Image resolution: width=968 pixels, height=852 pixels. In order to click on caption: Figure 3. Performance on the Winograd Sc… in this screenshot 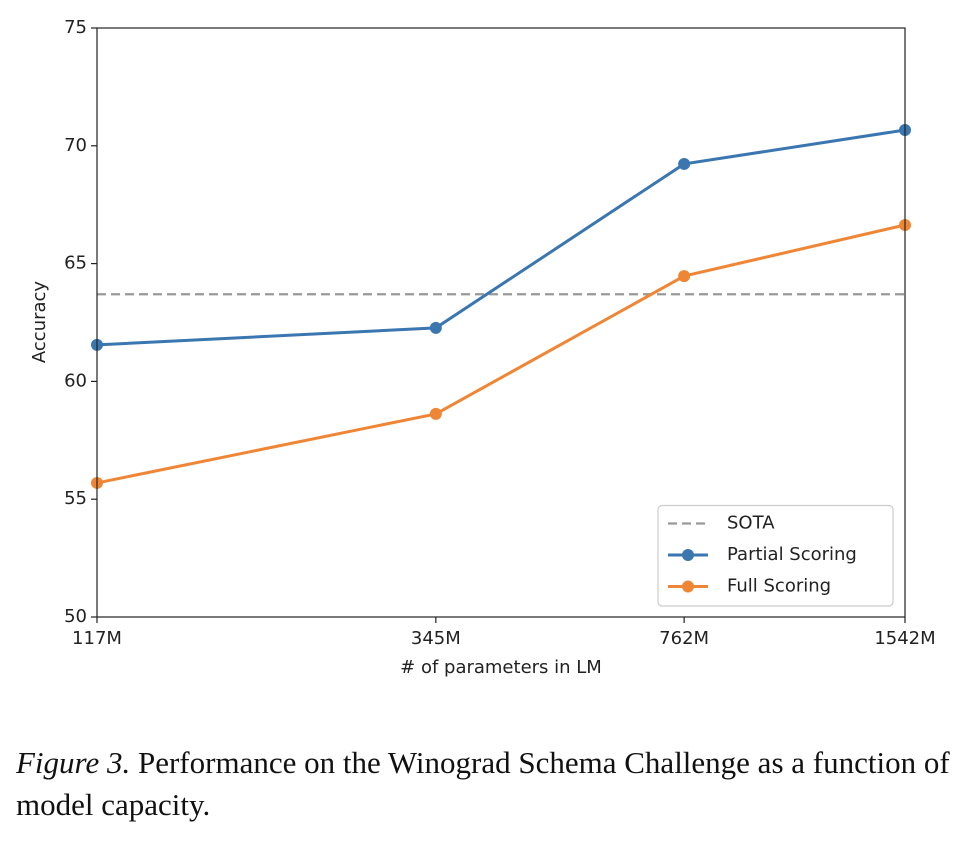, I will do `click(488, 784)`.